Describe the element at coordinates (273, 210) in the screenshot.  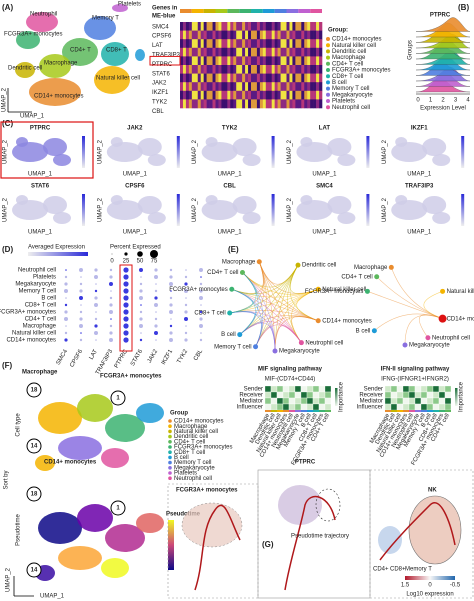
I see `colorbar` at that location.